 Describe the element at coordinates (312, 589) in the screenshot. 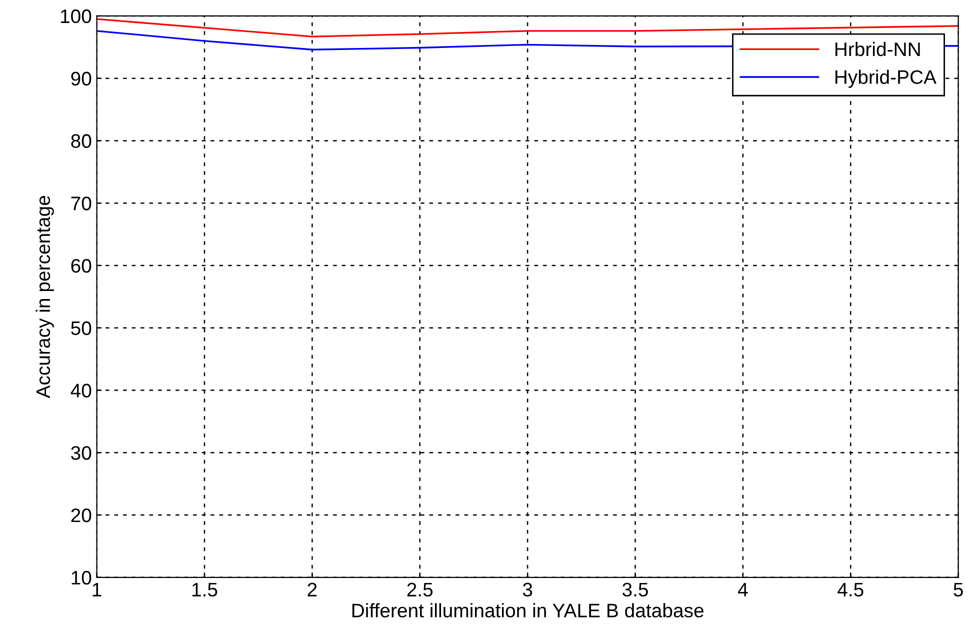

I see `x-tick-label: 2` at that location.